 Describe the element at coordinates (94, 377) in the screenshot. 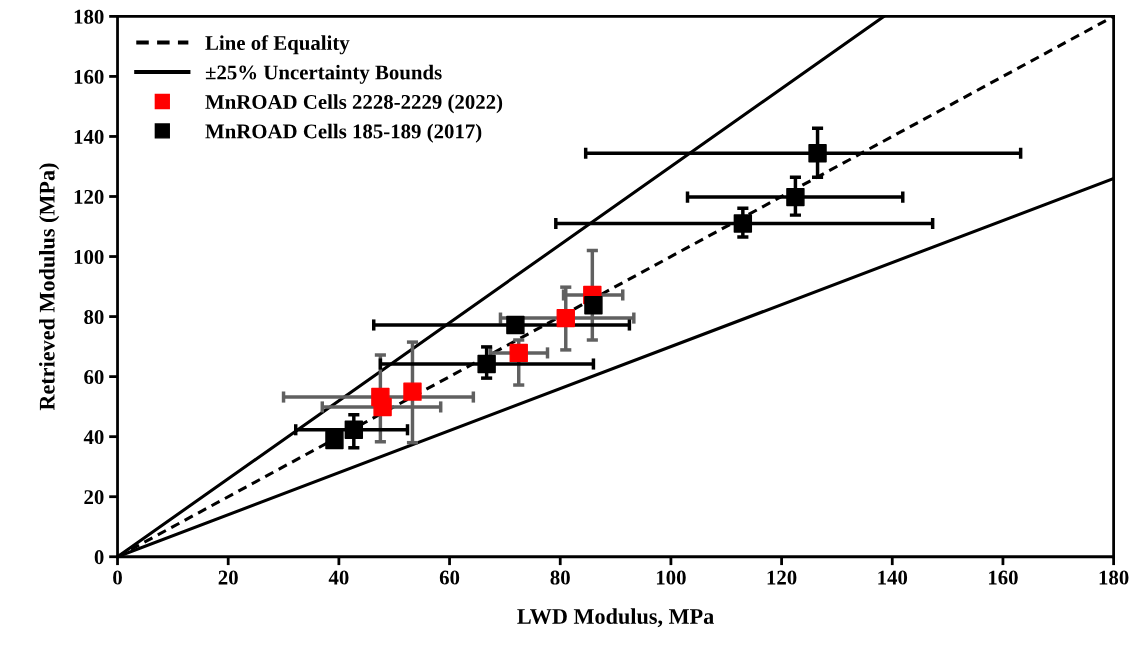

I see `y-tick-label: 60` at that location.